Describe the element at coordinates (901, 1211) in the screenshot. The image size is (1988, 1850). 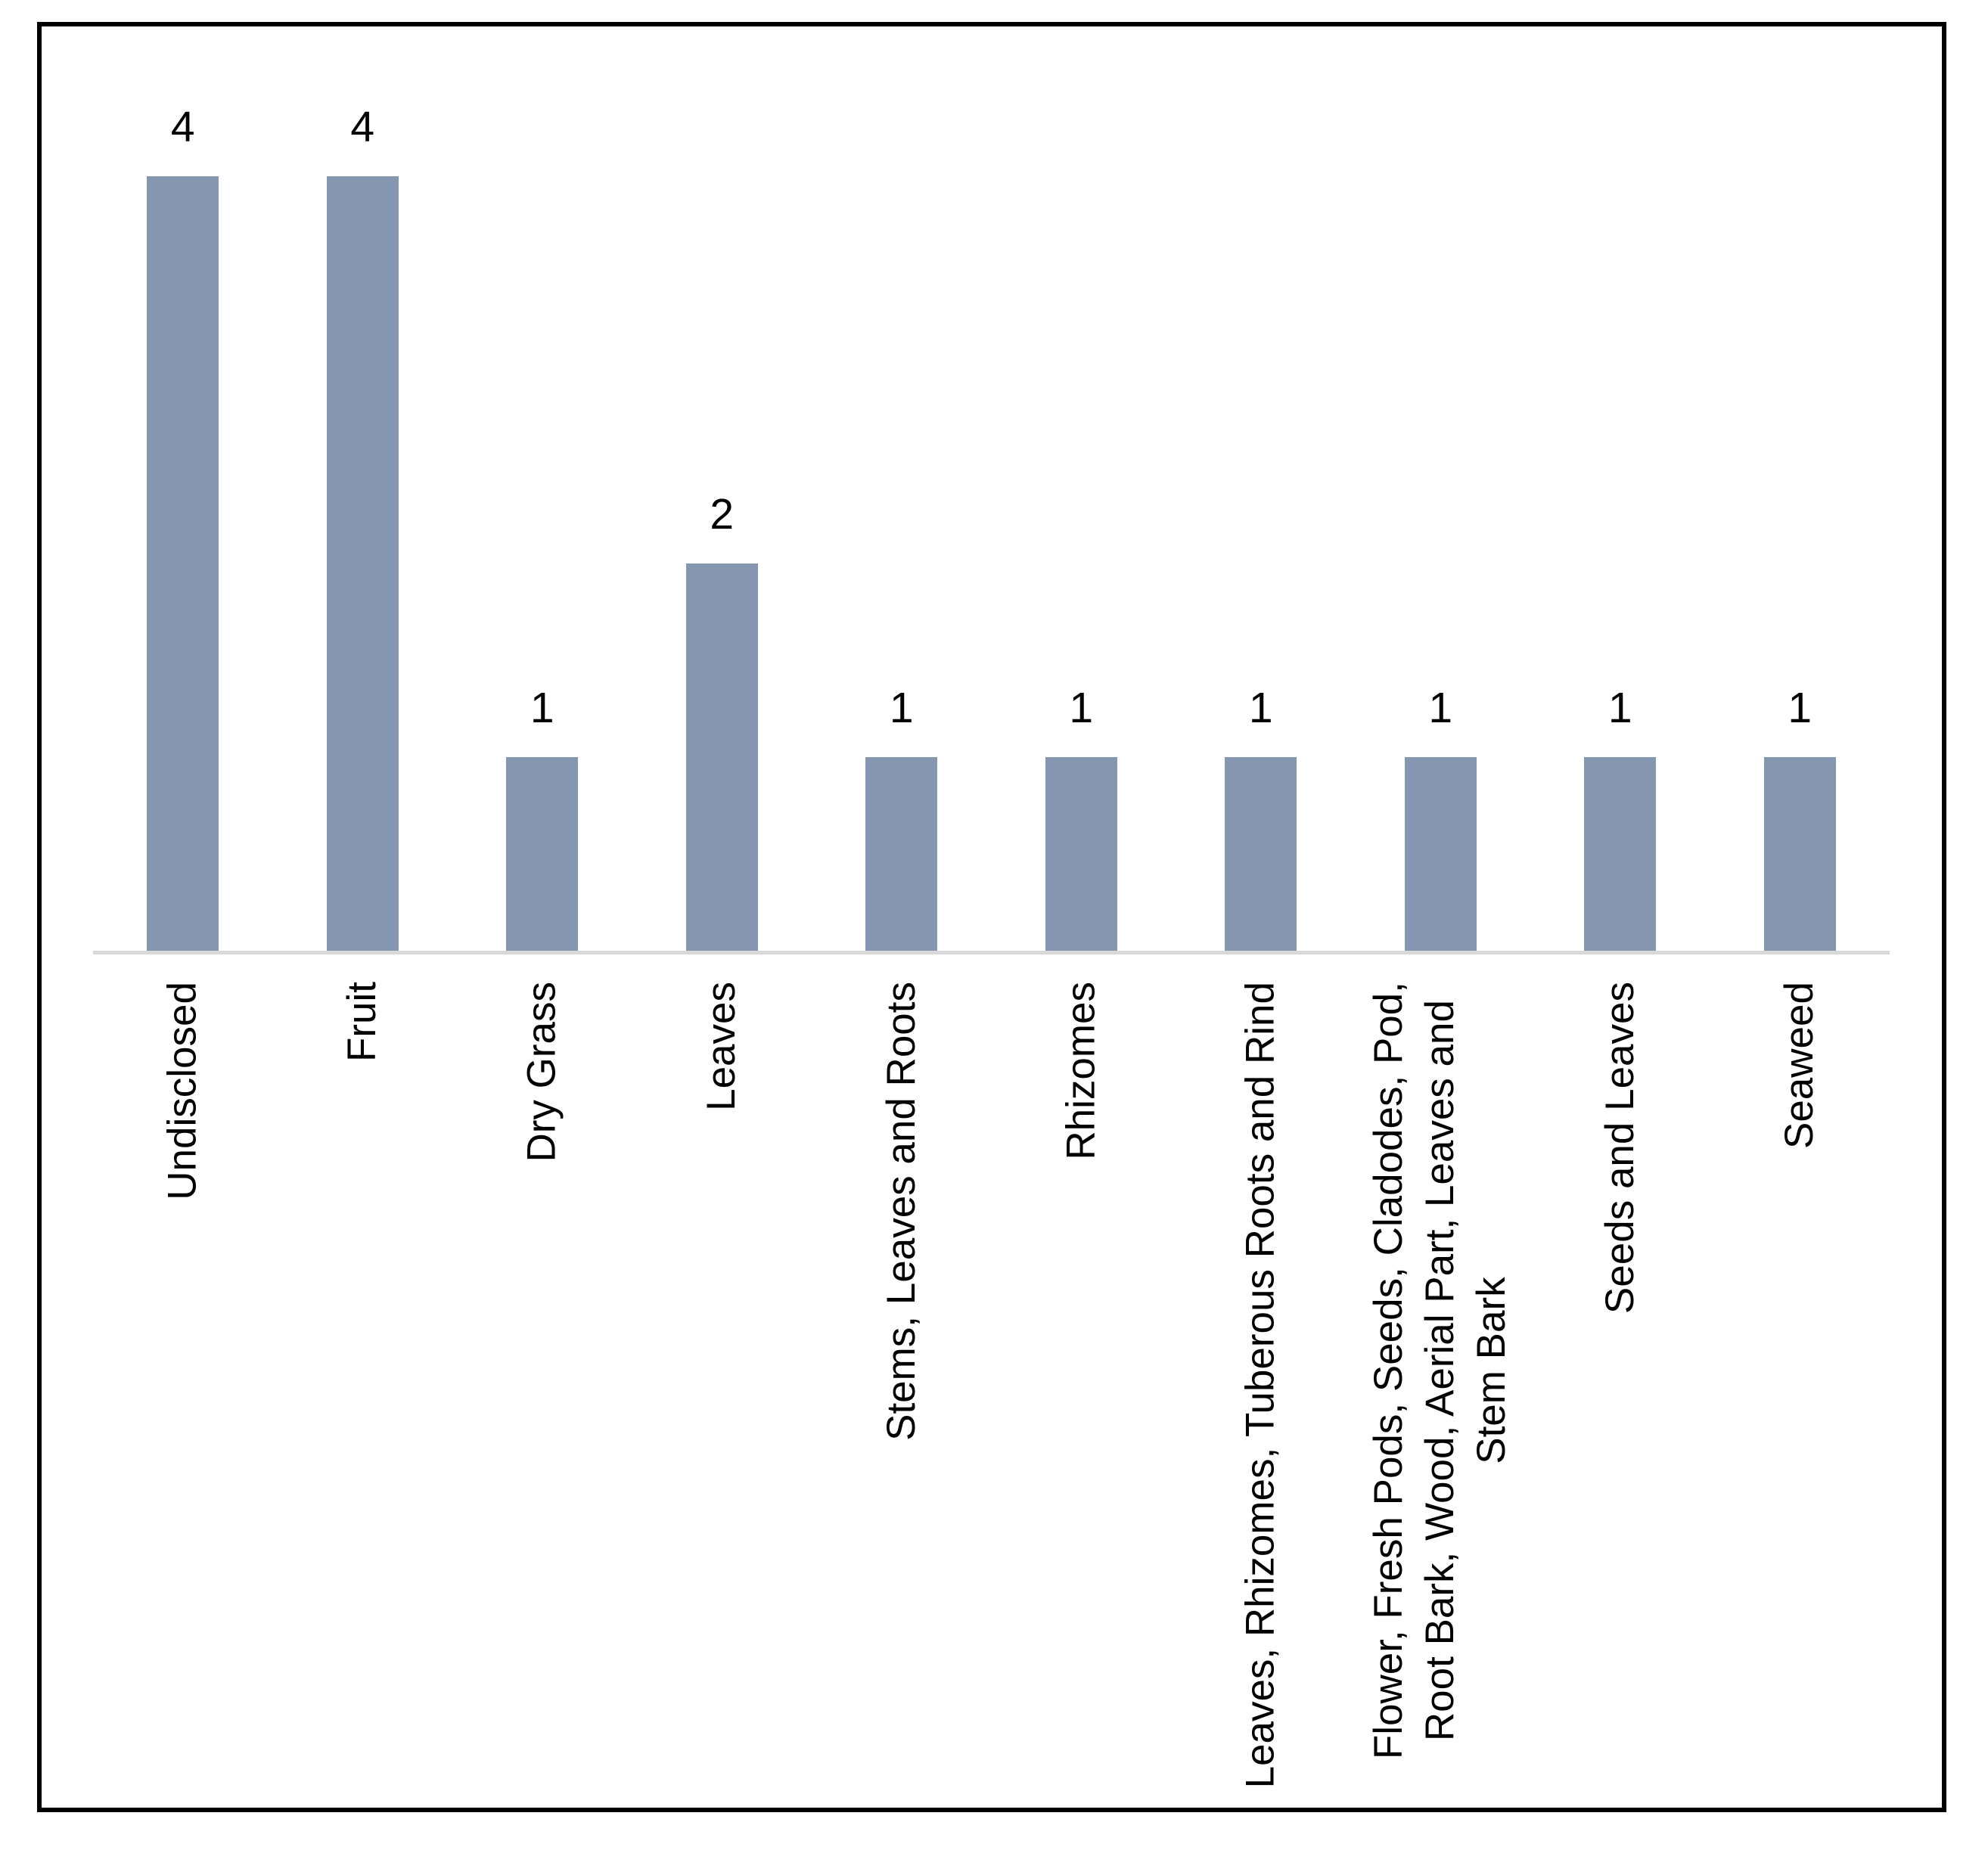
I see `category-label: Stems, Leaves and Roots` at that location.